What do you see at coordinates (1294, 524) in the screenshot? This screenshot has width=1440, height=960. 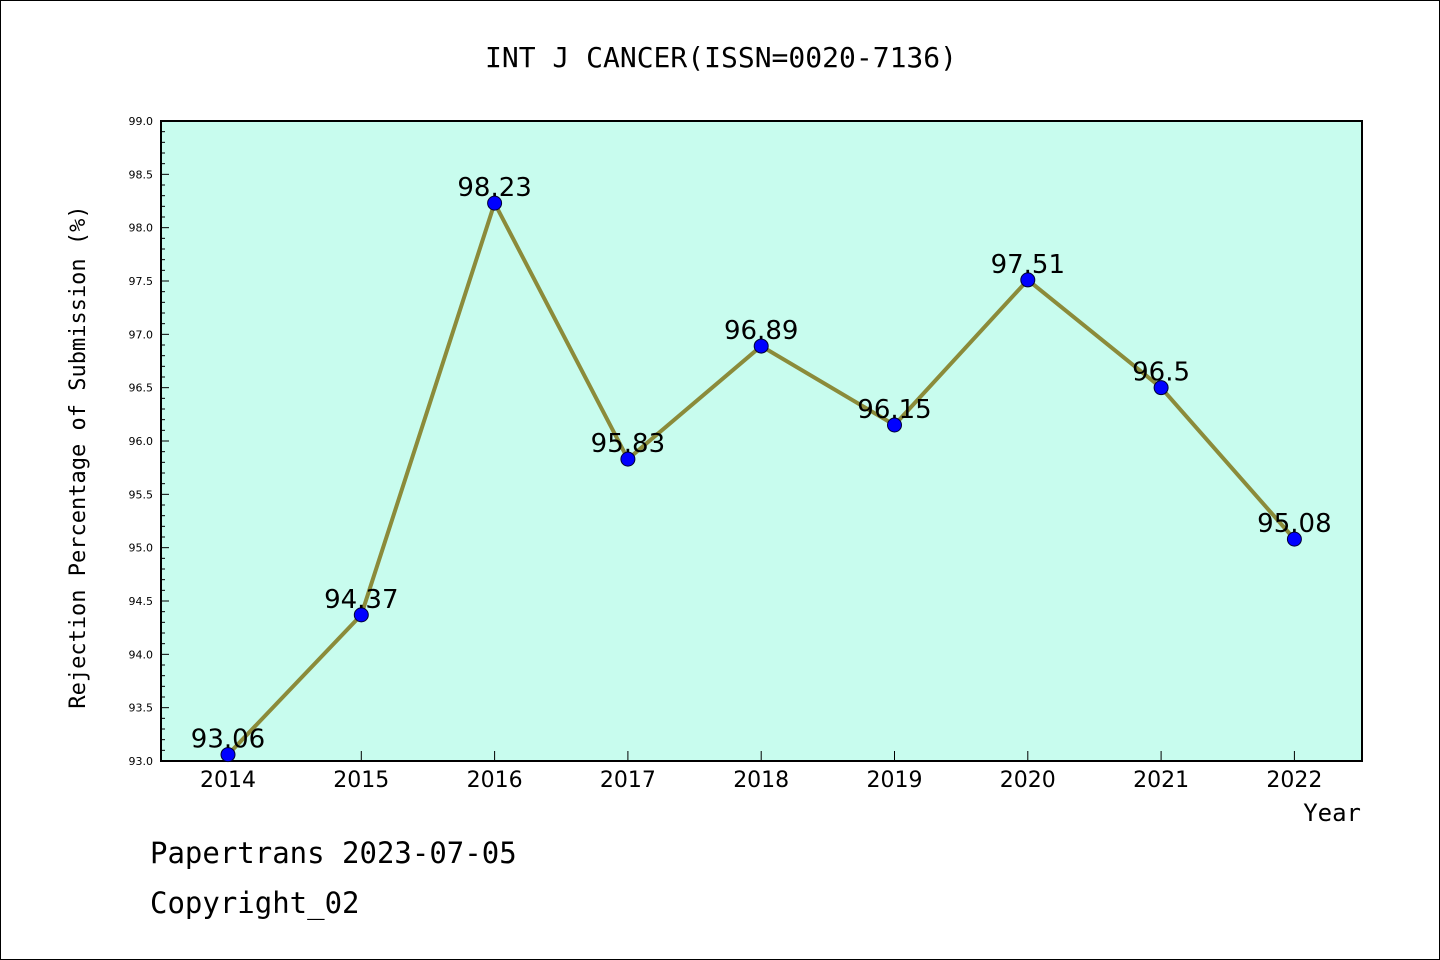 I see `data-label: 95.08` at bounding box center [1294, 524].